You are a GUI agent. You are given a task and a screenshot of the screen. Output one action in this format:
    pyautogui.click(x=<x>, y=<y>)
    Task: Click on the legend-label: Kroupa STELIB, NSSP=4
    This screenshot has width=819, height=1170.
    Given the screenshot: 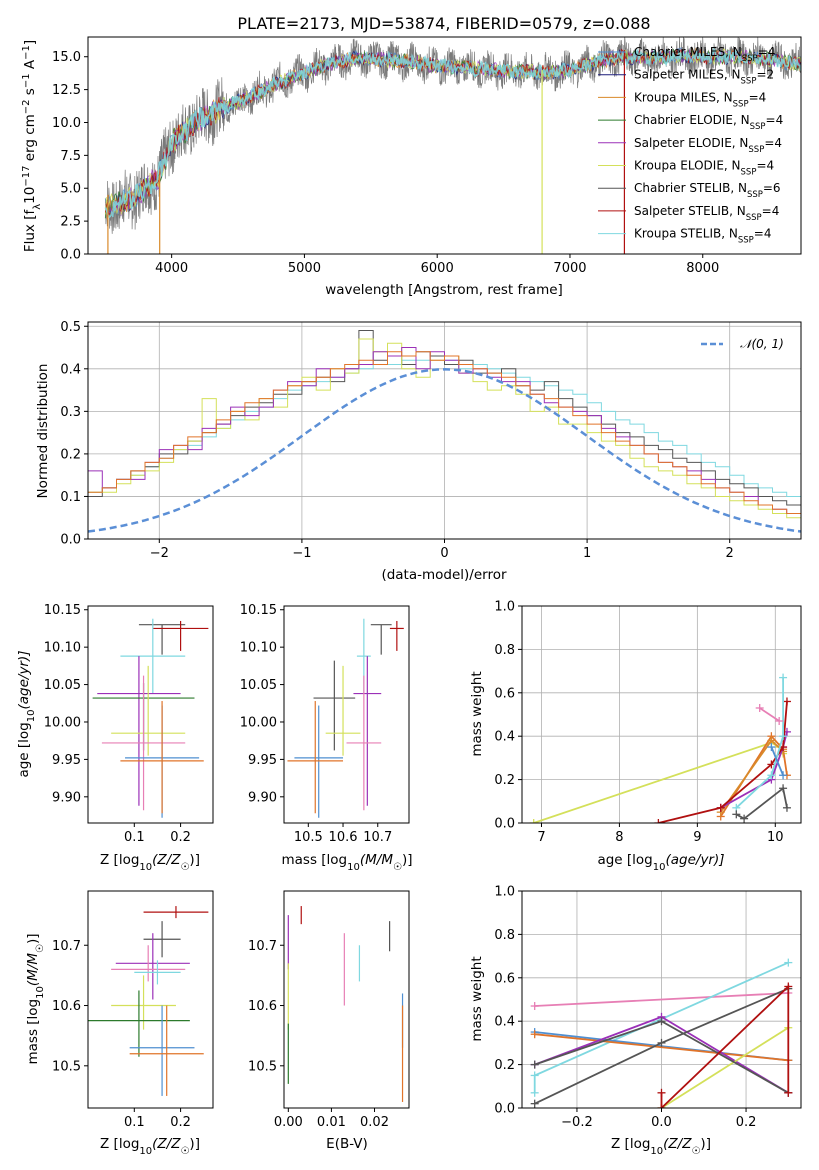 What is the action you would take?
    pyautogui.click(x=703, y=236)
    